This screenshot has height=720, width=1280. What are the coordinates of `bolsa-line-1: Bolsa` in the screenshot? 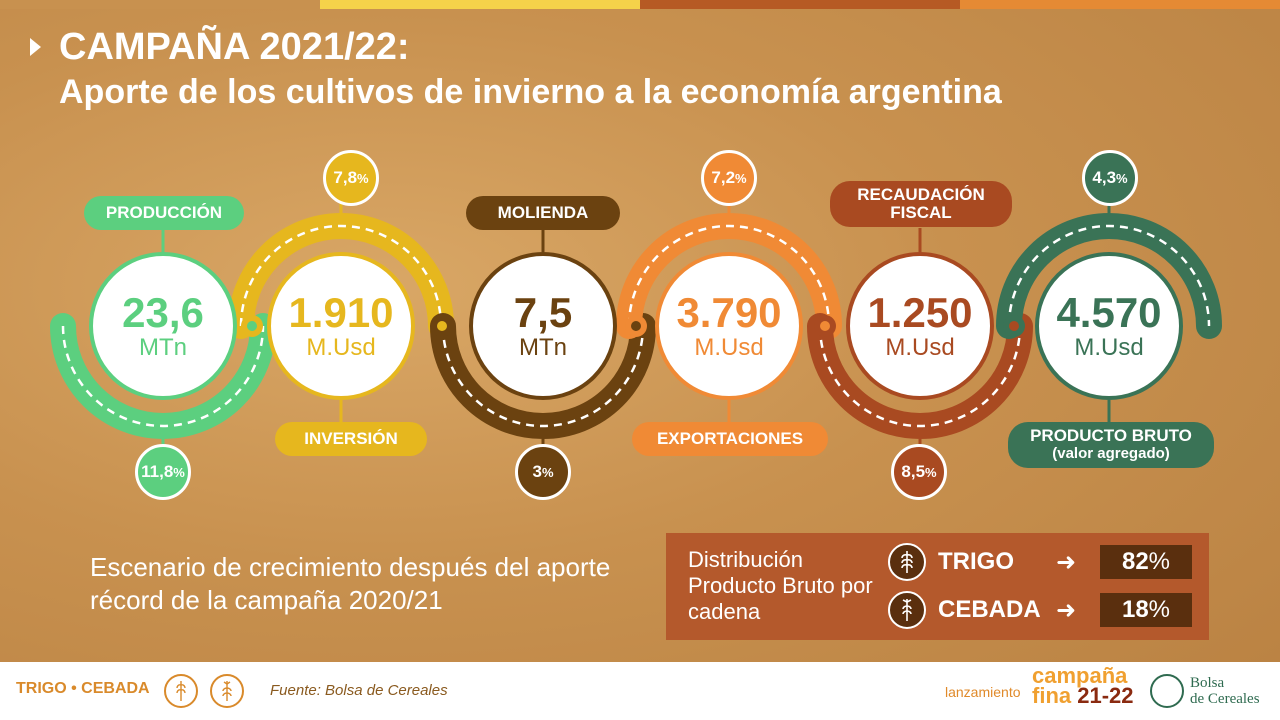 It's located at (1207, 683).